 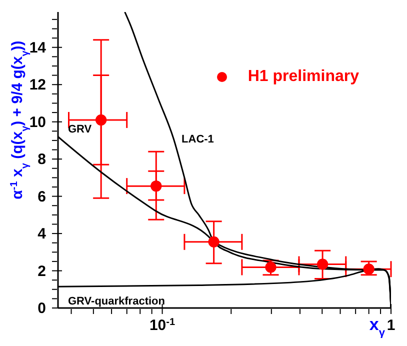 I want to click on y-tick-label: 12, so click(x=37, y=85).